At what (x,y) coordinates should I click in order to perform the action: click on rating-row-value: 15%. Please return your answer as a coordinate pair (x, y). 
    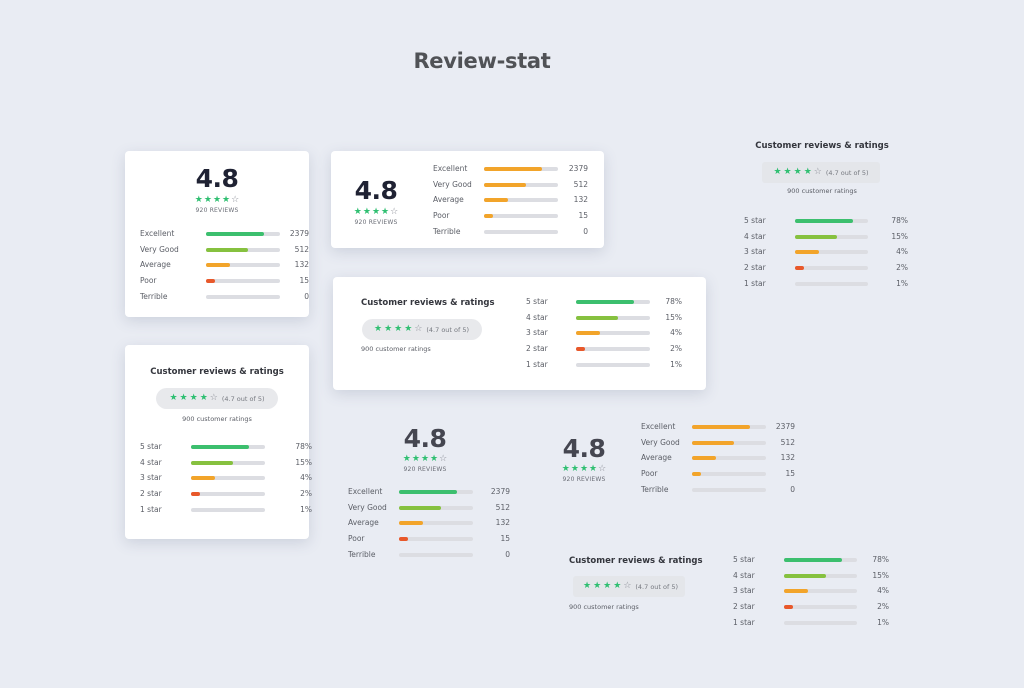
    Looking at the image, I should click on (899, 236).